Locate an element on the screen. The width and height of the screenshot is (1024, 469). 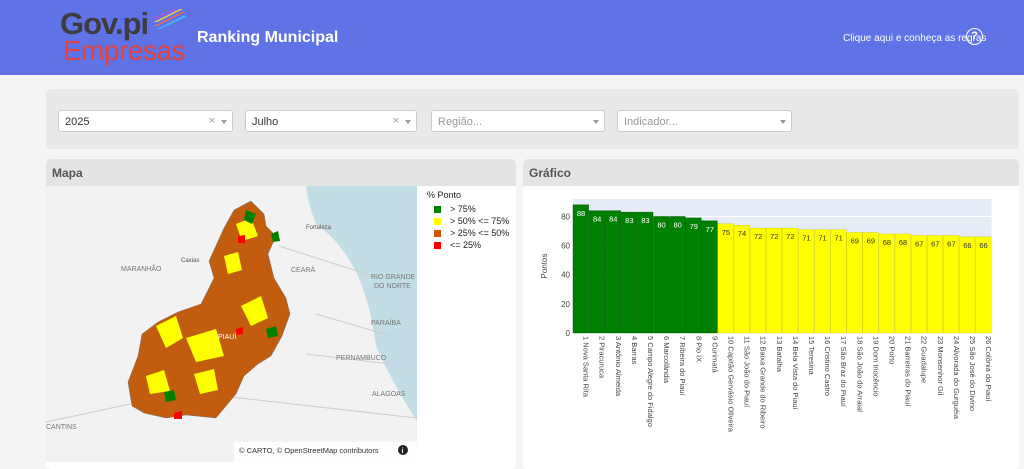
map-label: PERNAMBUCO is located at coordinates (361, 358).